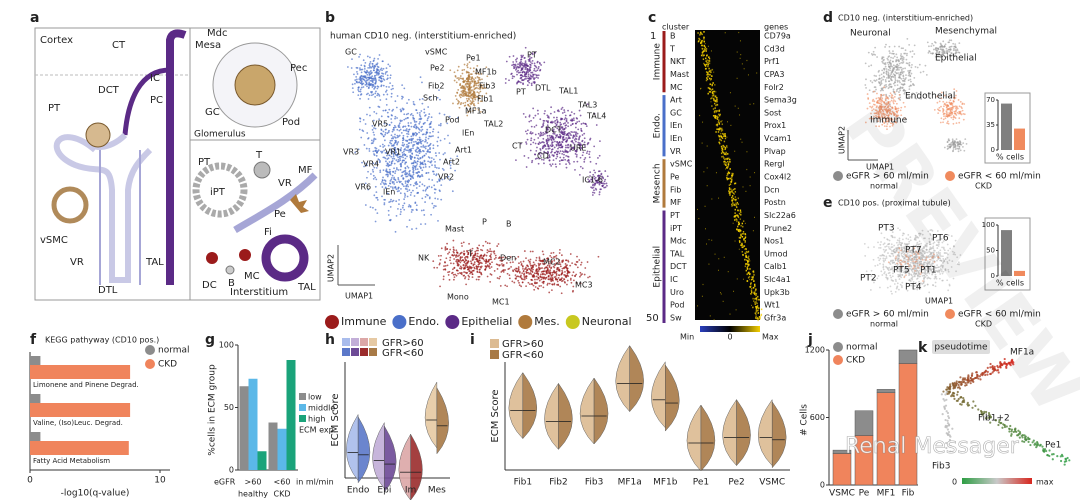 Image resolution: width=1080 pixels, height=500 pixels. I want to click on column-header: genes, so click(776, 27).